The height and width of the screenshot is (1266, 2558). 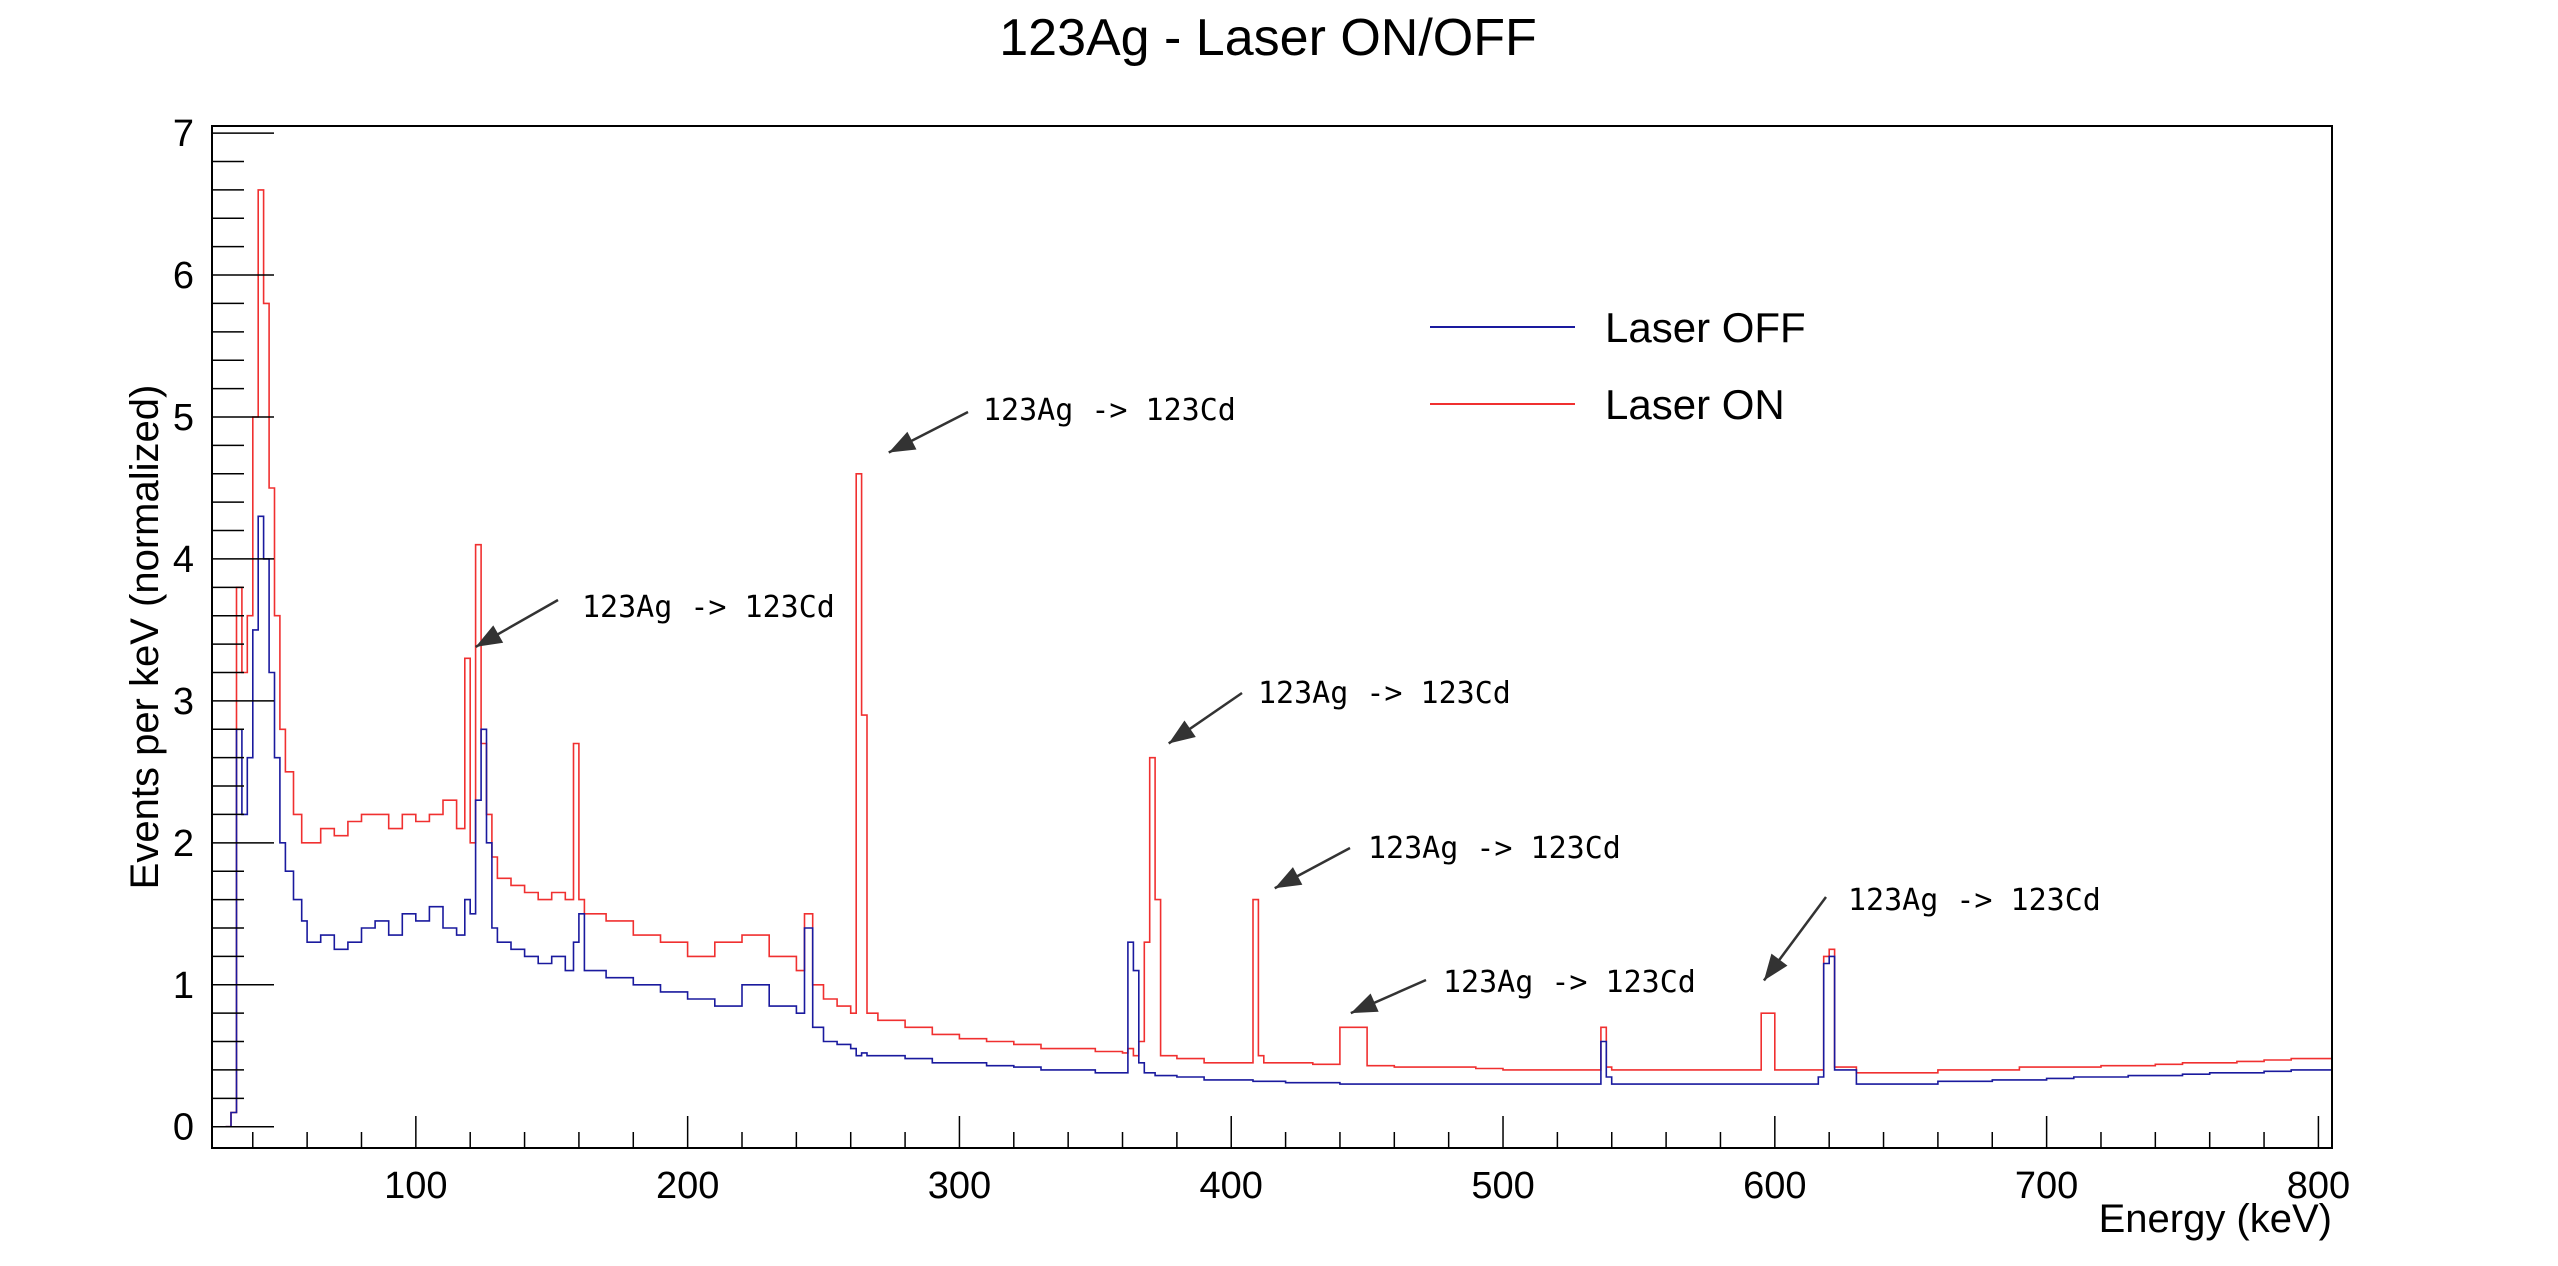 I want to click on y-tick-label: 6, so click(x=183, y=276).